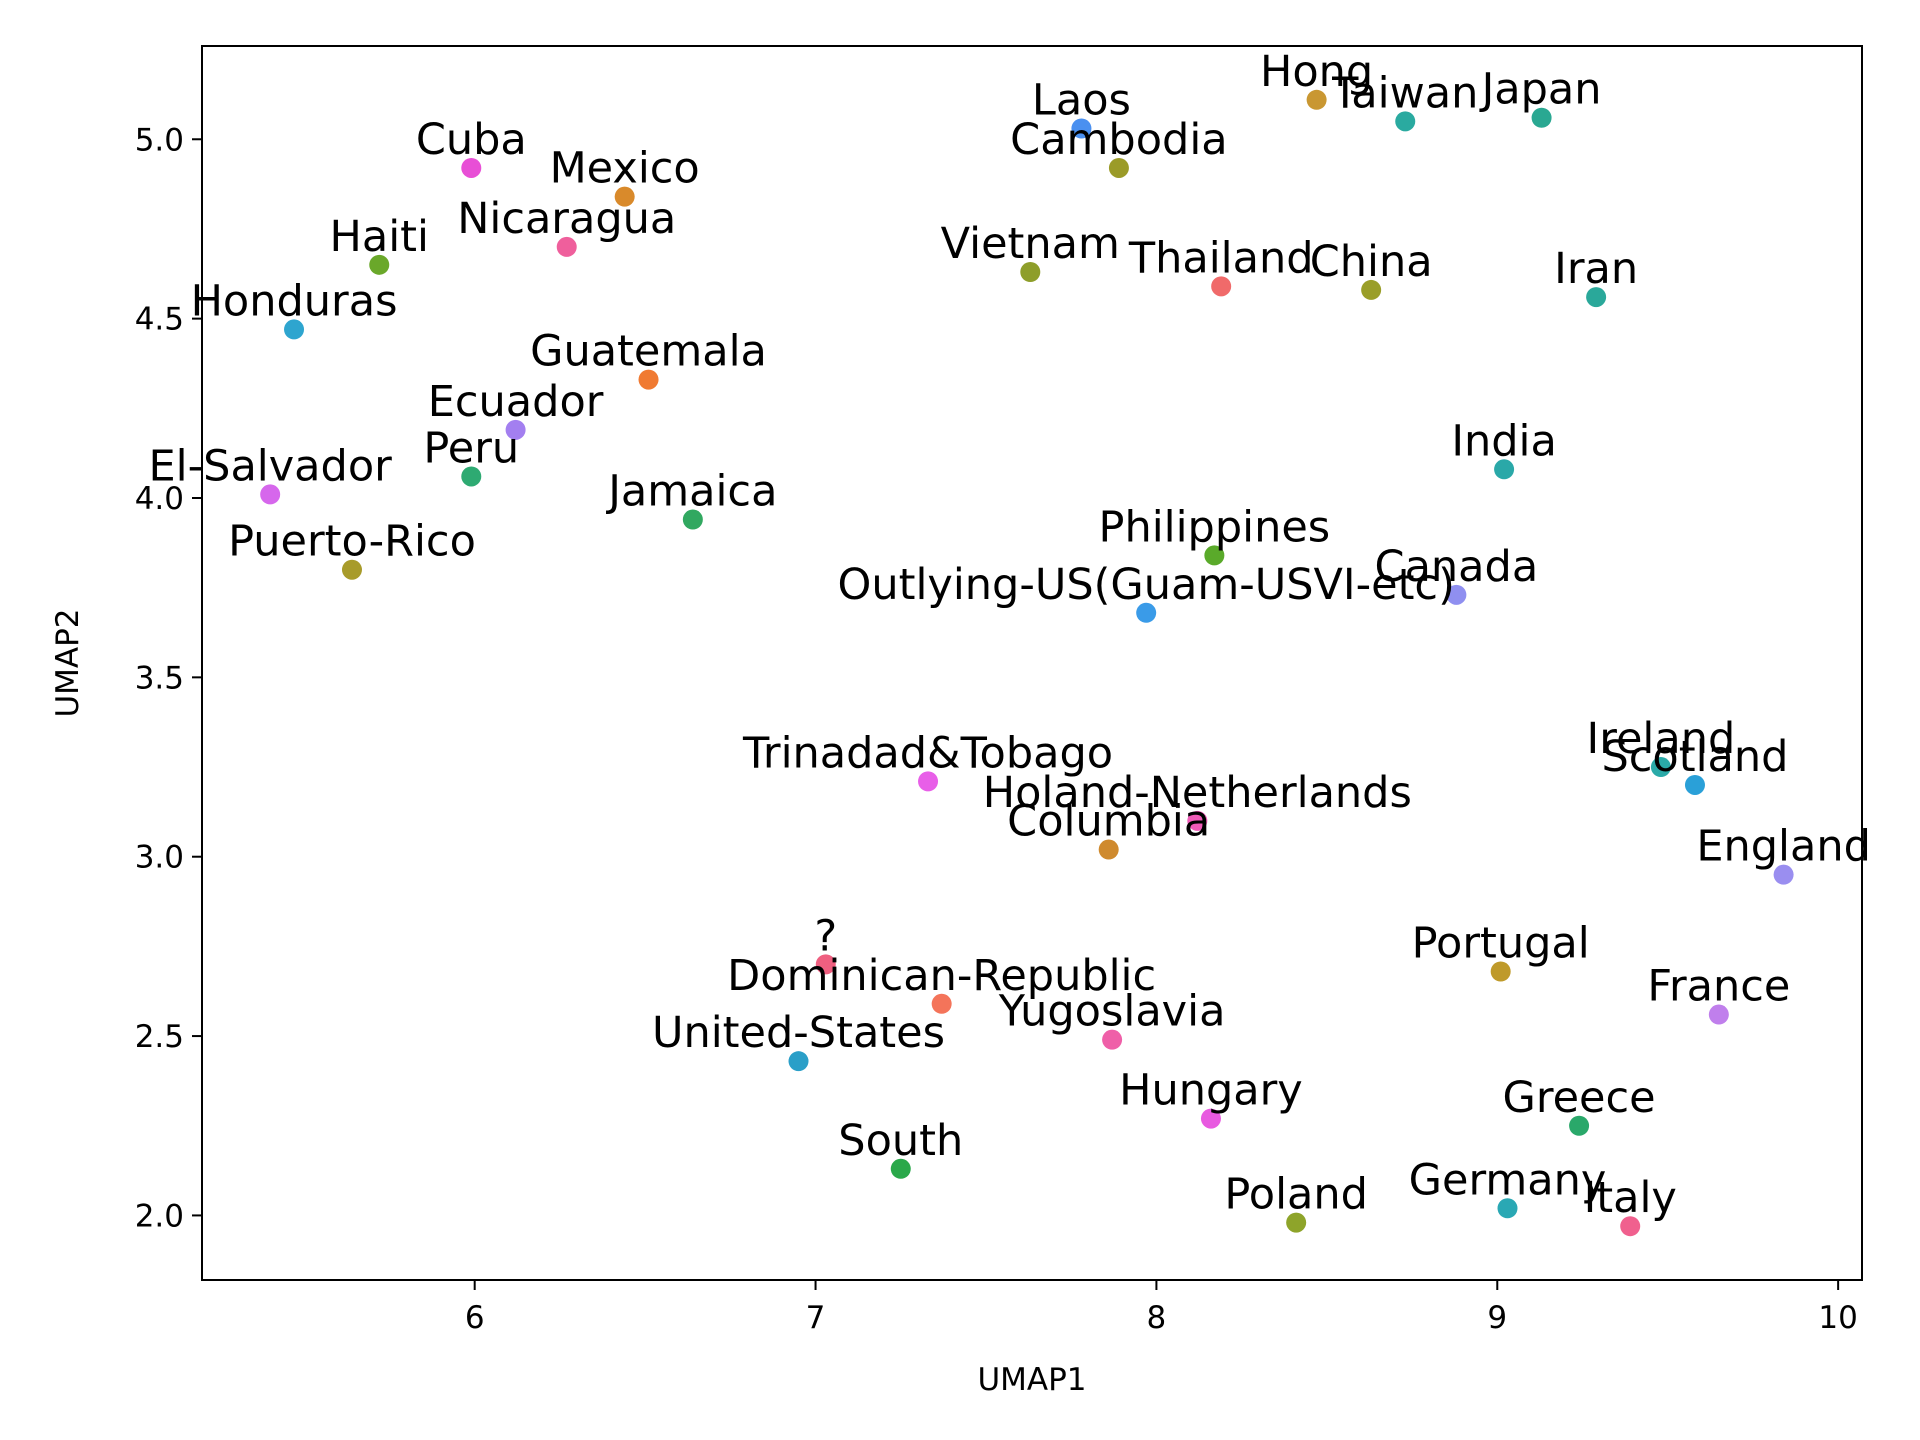 The height and width of the screenshot is (1440, 1920). I want to click on data-point-label: Scotland, so click(1695, 757).